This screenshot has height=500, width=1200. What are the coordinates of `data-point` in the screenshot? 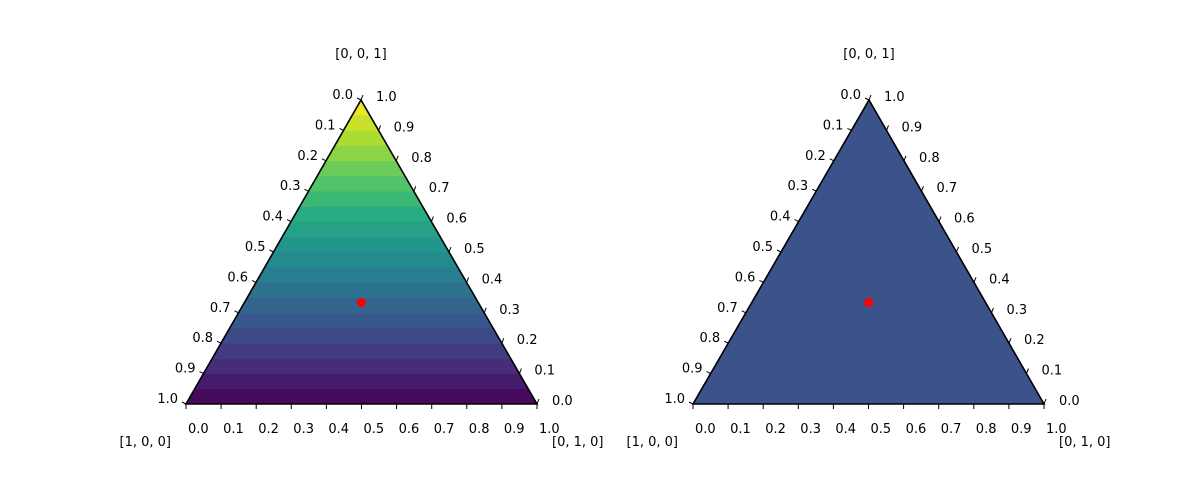 It's located at (869, 302).